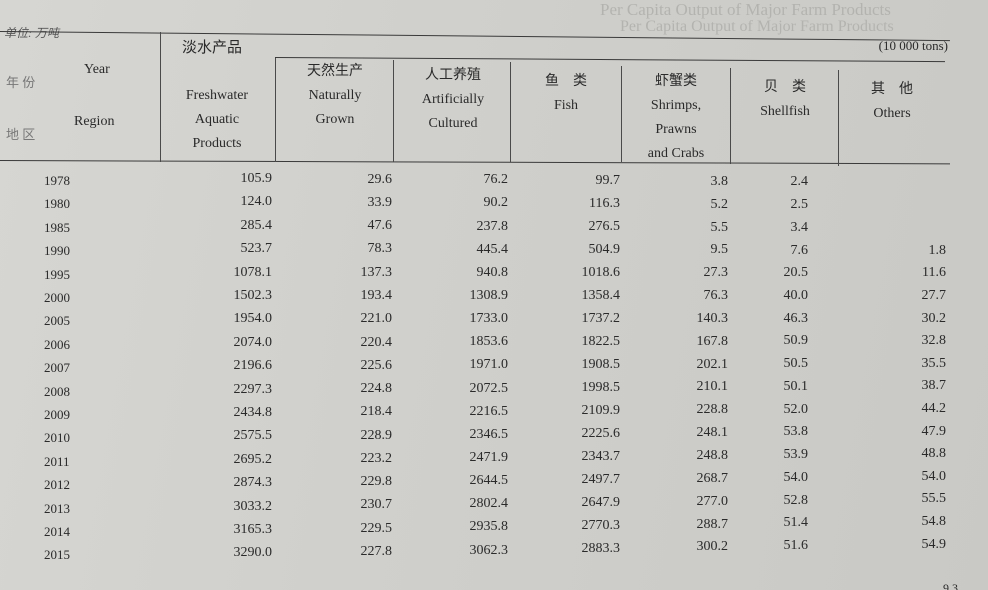 This screenshot has height=590, width=988. I want to click on cell-fresh: 124.0, so click(256, 202).